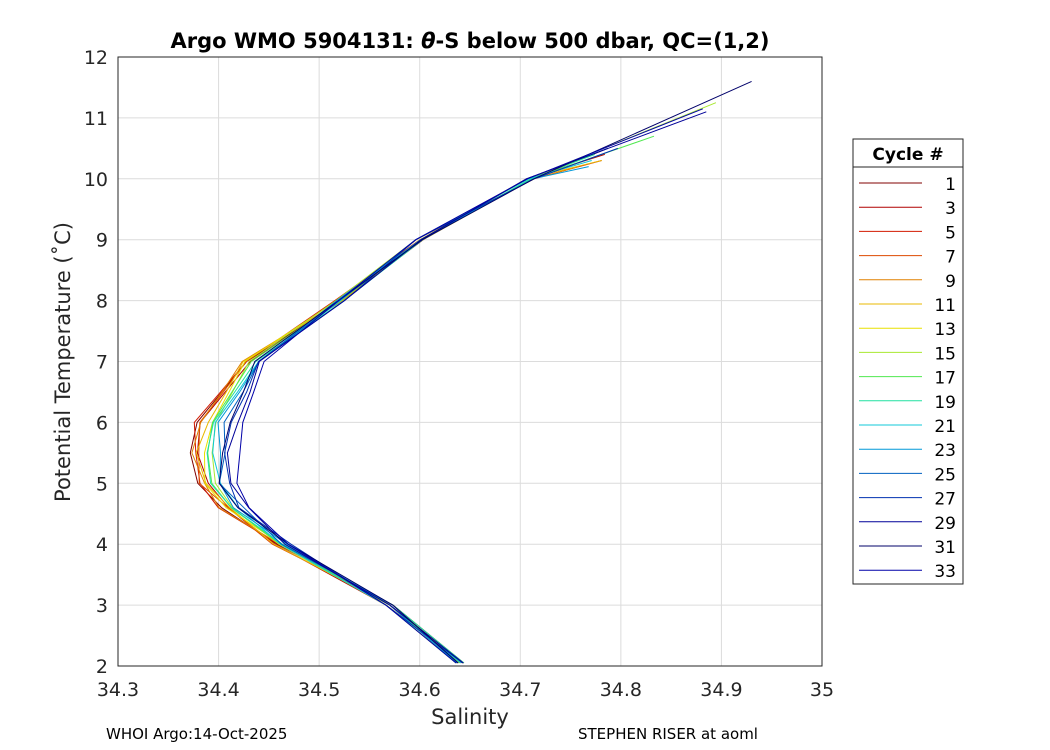  What do you see at coordinates (950, 233) in the screenshot?
I see `legend-label: 5` at bounding box center [950, 233].